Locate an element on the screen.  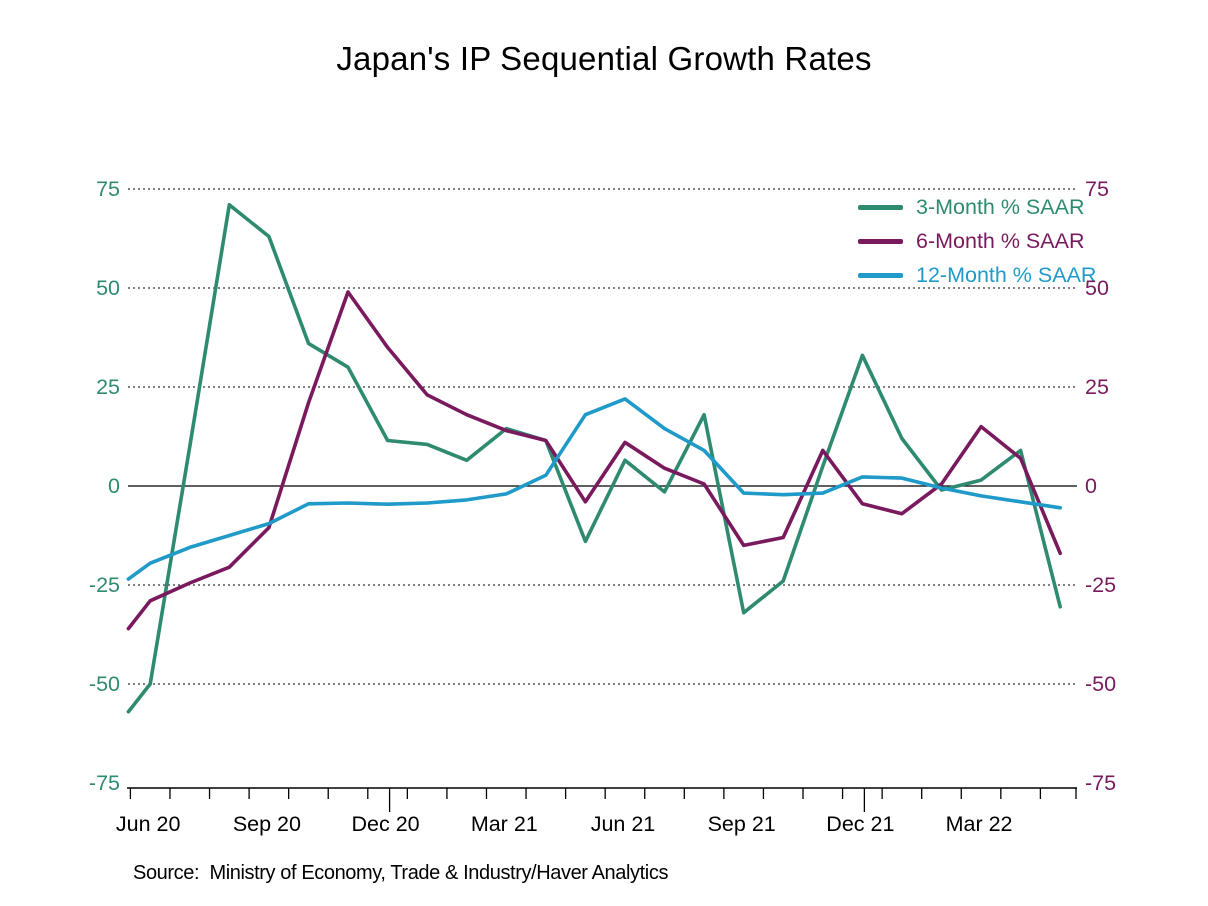
y-axis-label-left--75: -75 is located at coordinates (104, 783).